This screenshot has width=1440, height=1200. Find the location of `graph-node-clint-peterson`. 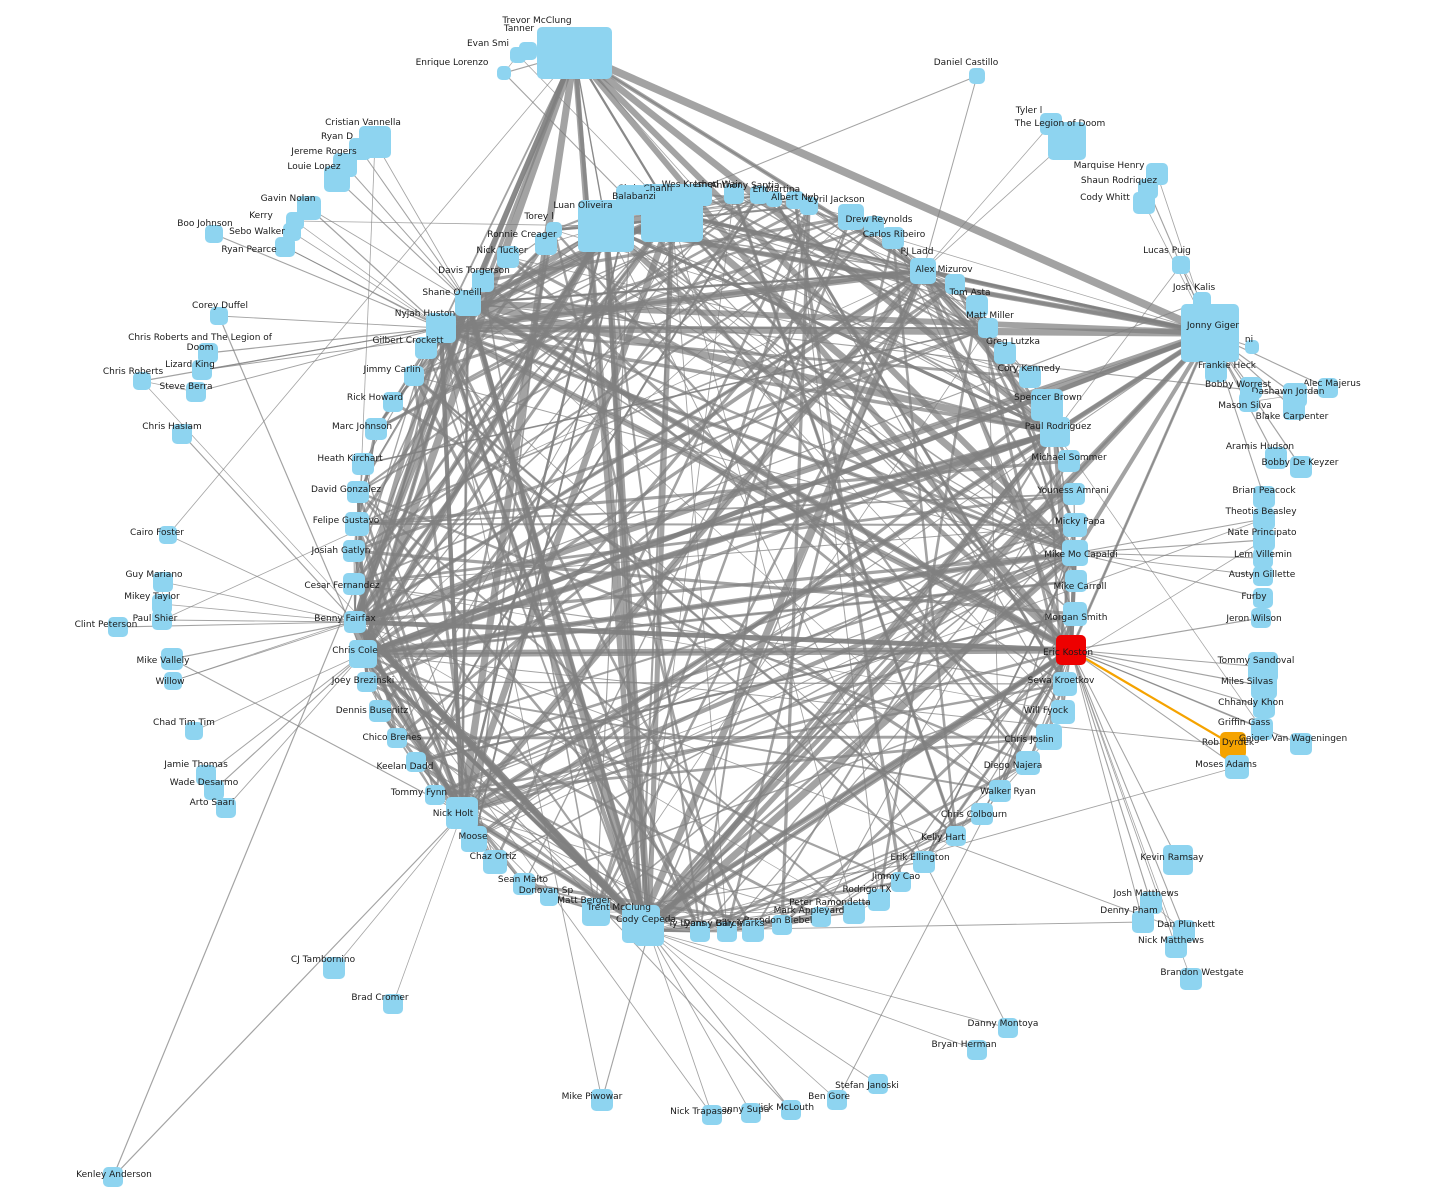

graph-node-clint-peterson is located at coordinates (118, 627).